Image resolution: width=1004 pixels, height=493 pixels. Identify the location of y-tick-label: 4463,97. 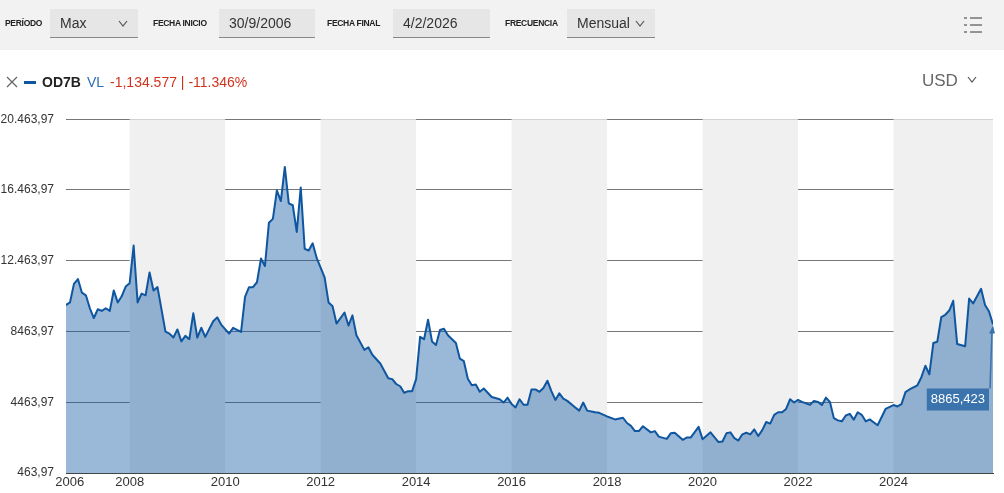
(32, 401).